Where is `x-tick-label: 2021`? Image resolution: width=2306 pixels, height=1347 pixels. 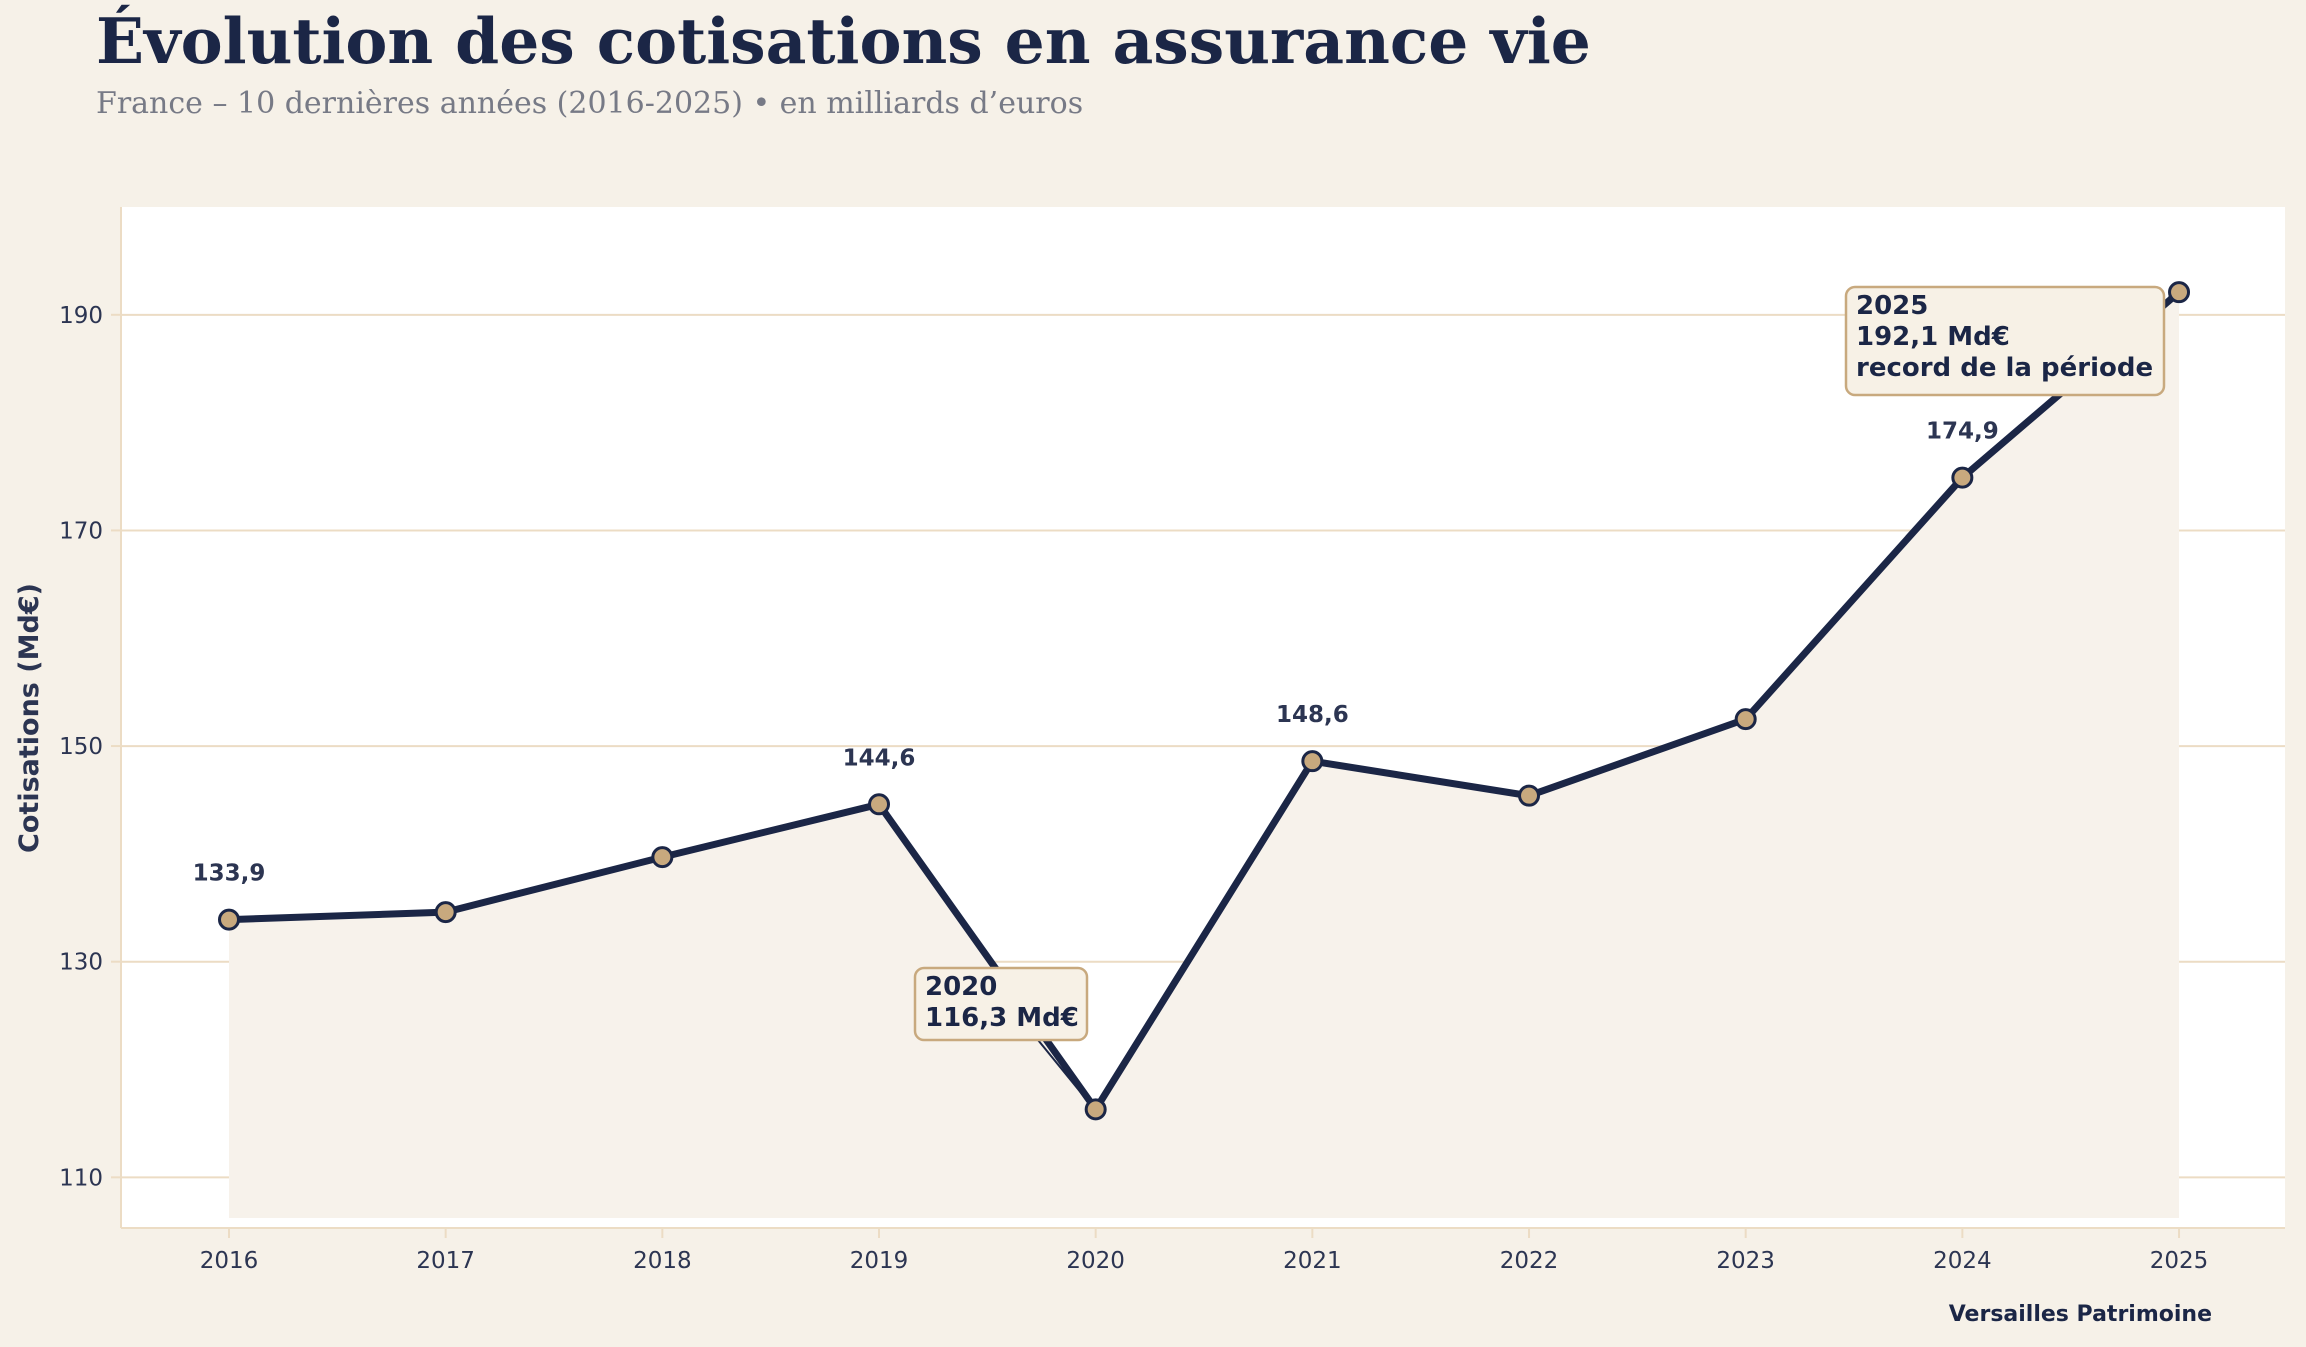 x-tick-label: 2021 is located at coordinates (1312, 1261).